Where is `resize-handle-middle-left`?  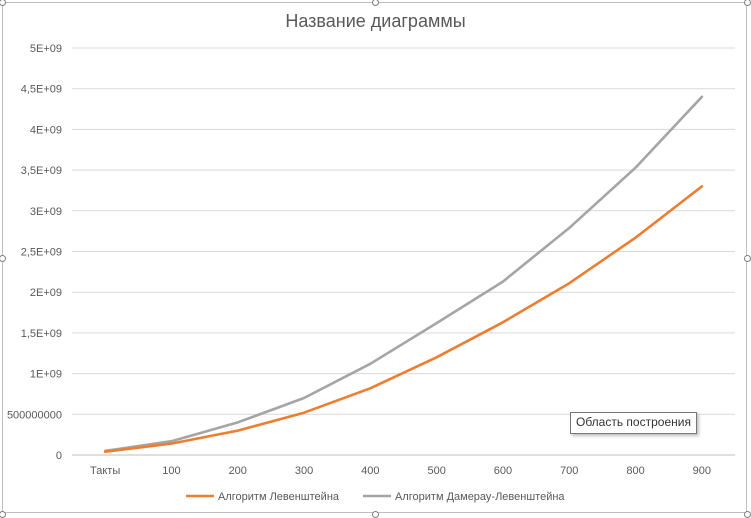
resize-handle-middle-left is located at coordinates (3, 258).